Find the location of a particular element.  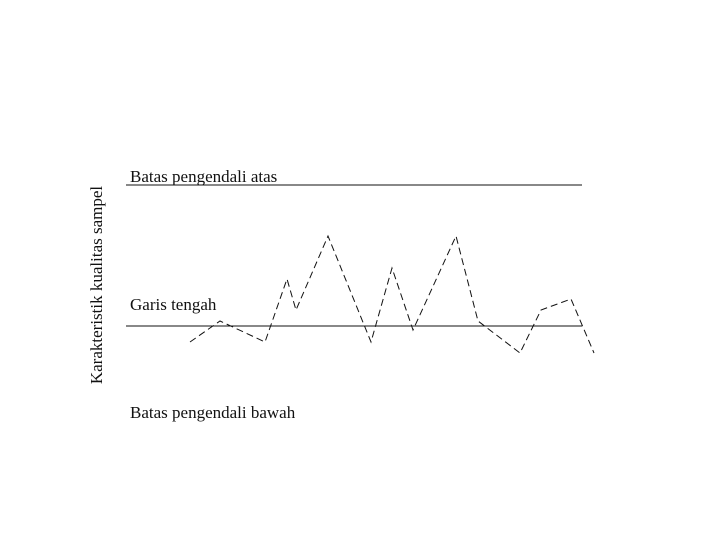

upper-limit-label: Batas pengendali atas is located at coordinates (203, 176).